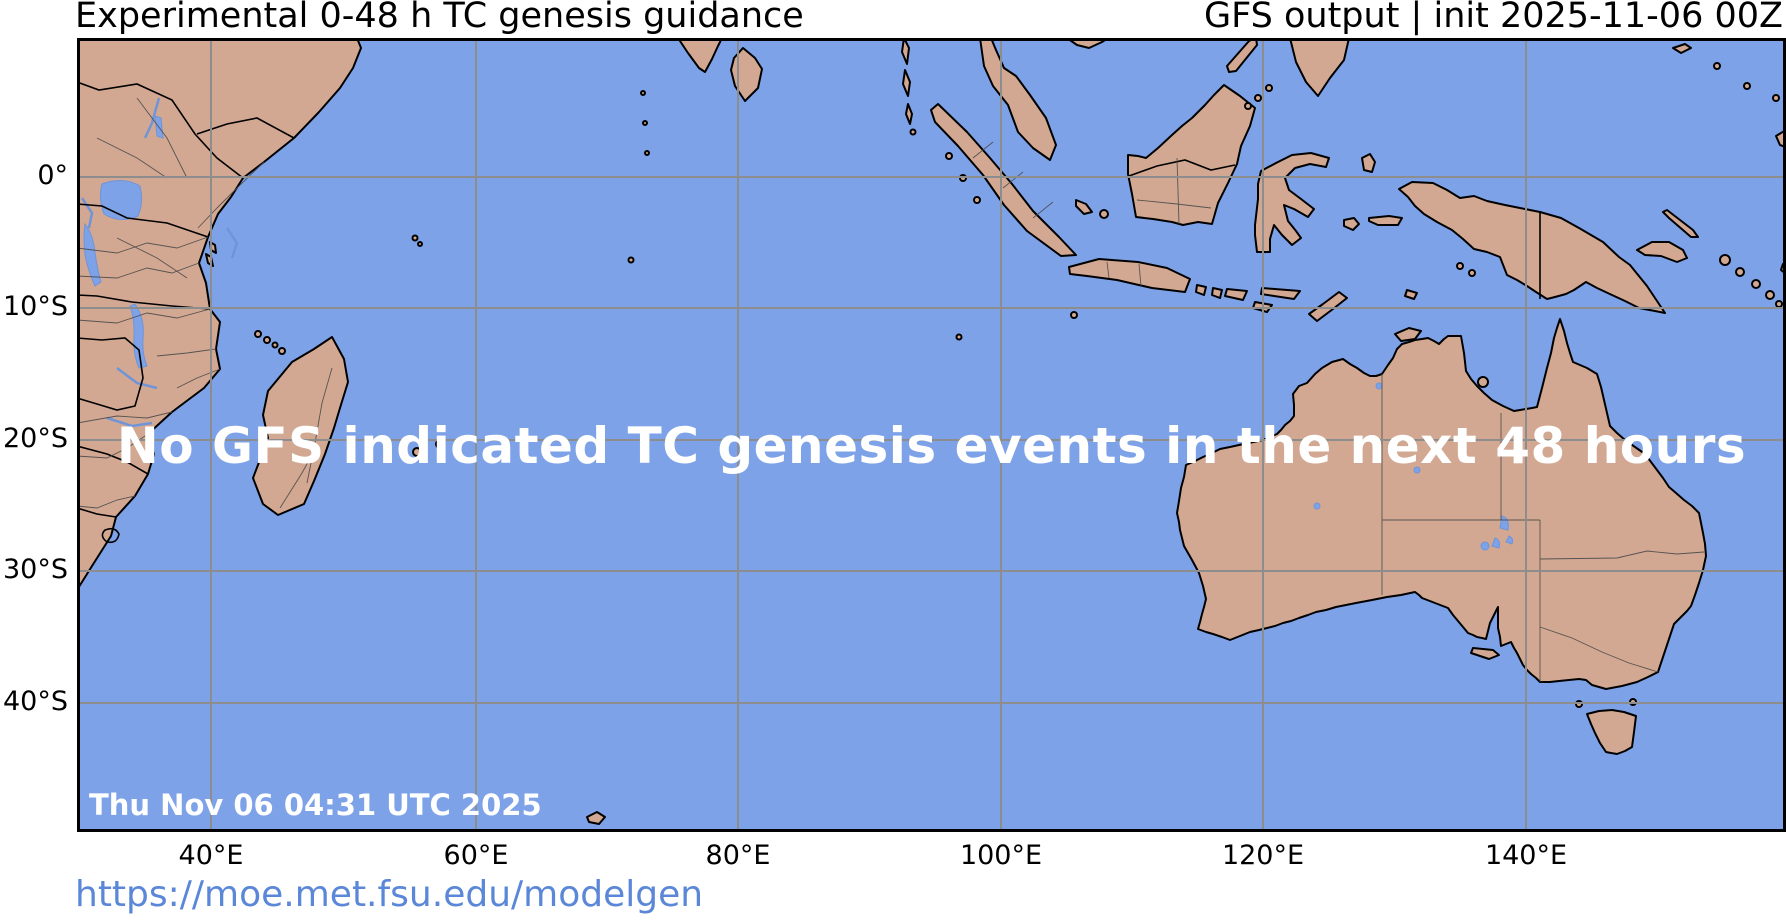 This screenshot has height=922, width=1786. I want to click on lat-label-40s: 40°S, so click(35, 701).